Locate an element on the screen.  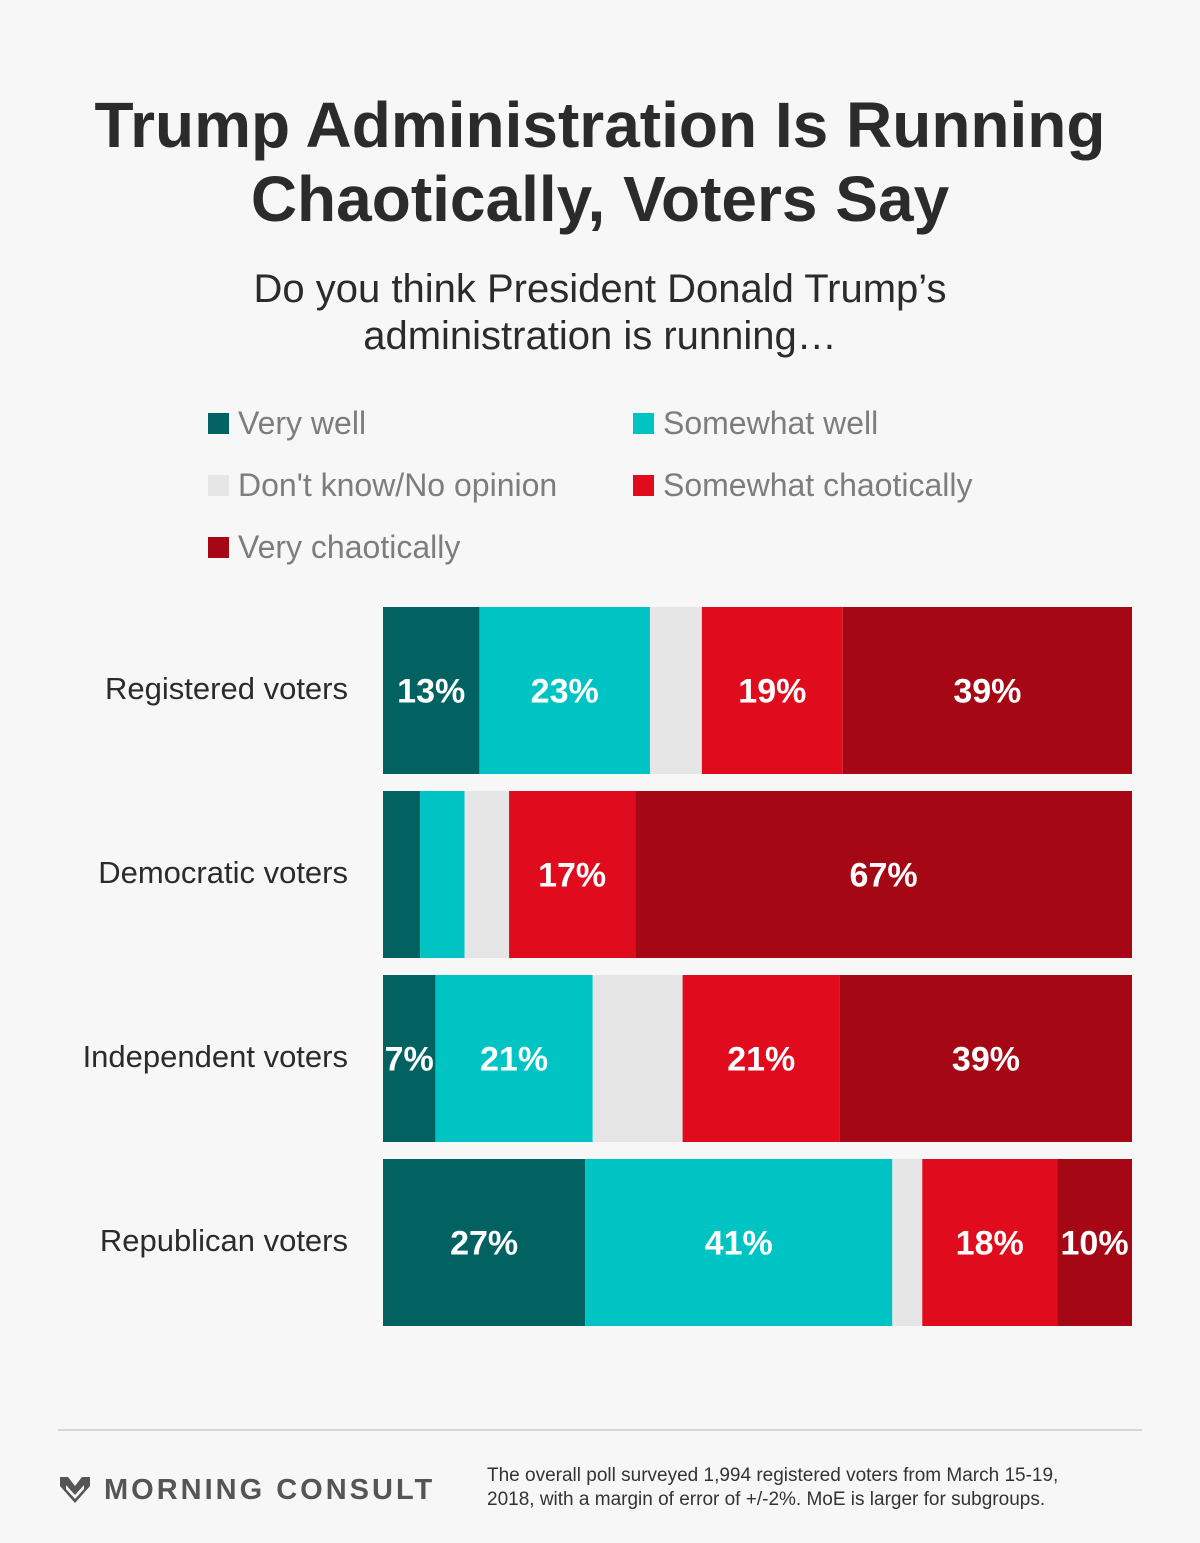
legend-item-very-well: Very well is located at coordinates (287, 423).